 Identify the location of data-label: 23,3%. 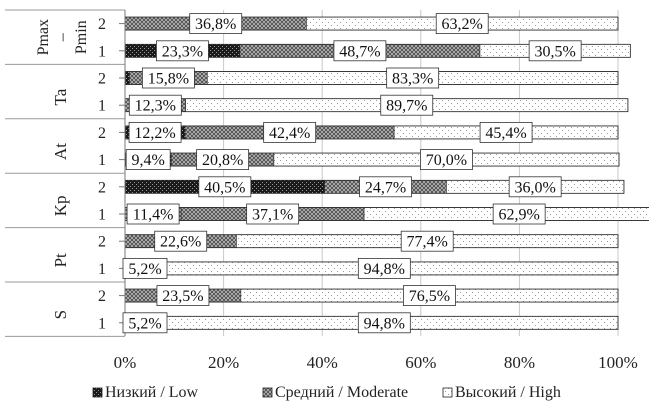
(182, 51).